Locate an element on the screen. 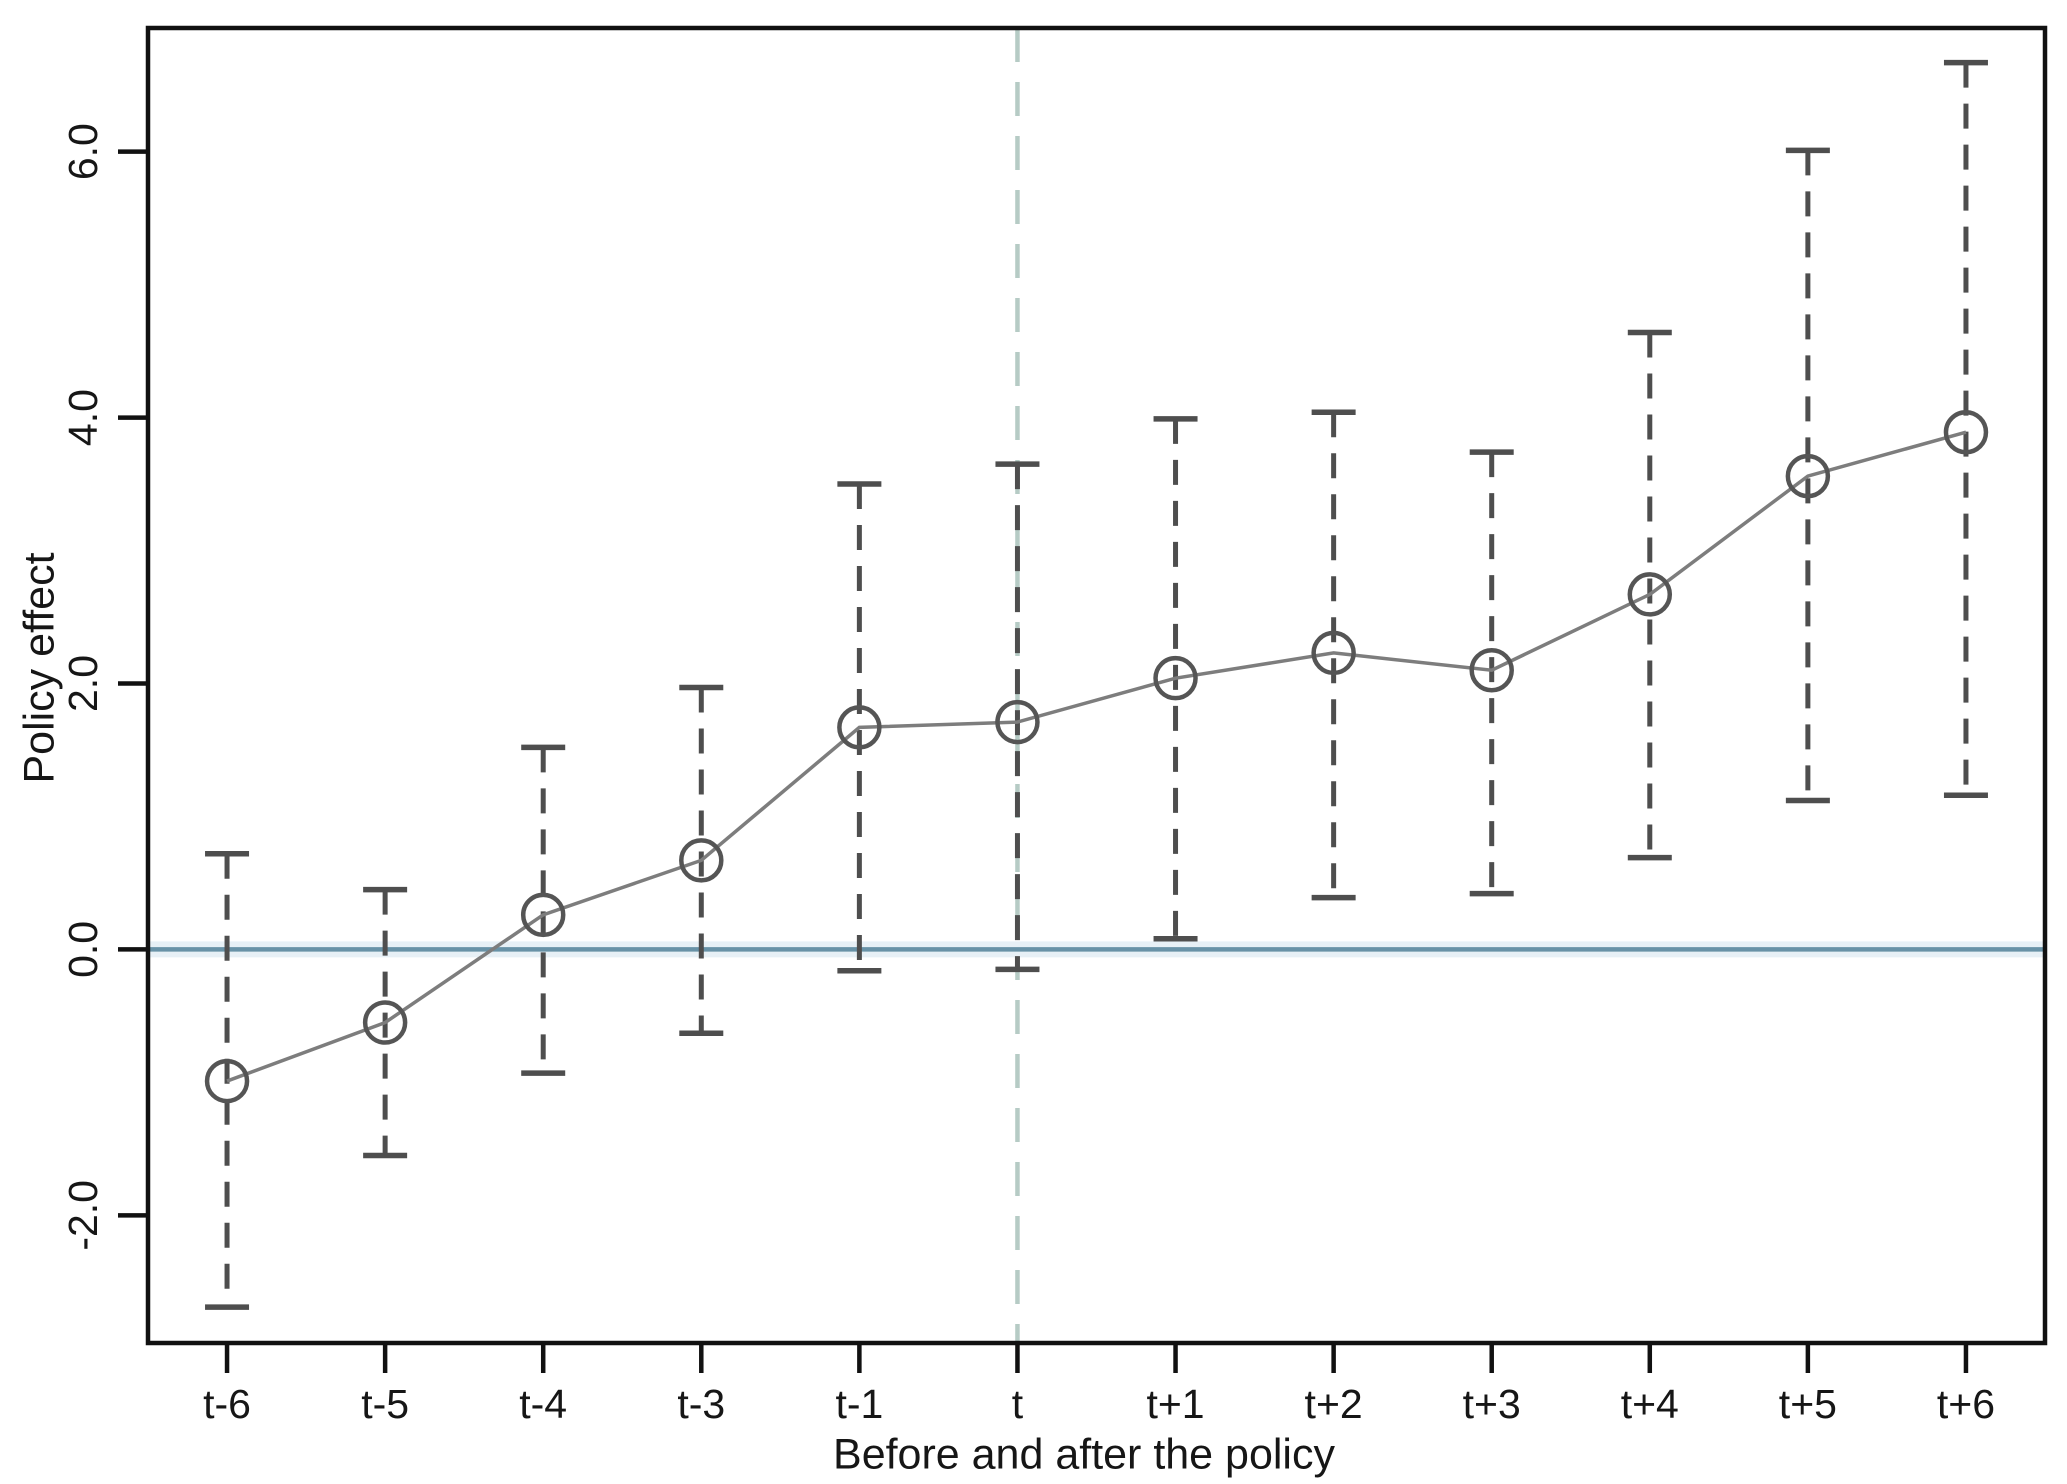 This screenshot has height=1484, width=2067. x-axis-title: Before and after the policy is located at coordinates (1084, 1454).